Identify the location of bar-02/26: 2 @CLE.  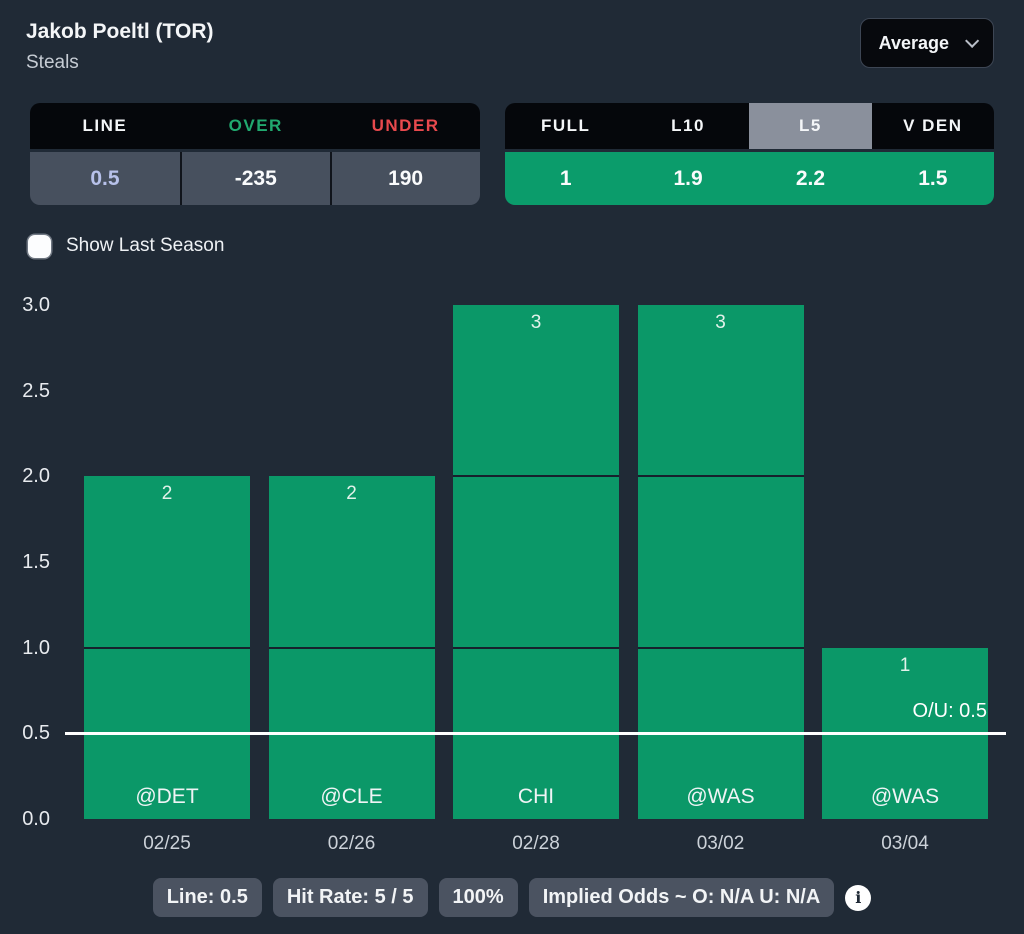
(351, 647).